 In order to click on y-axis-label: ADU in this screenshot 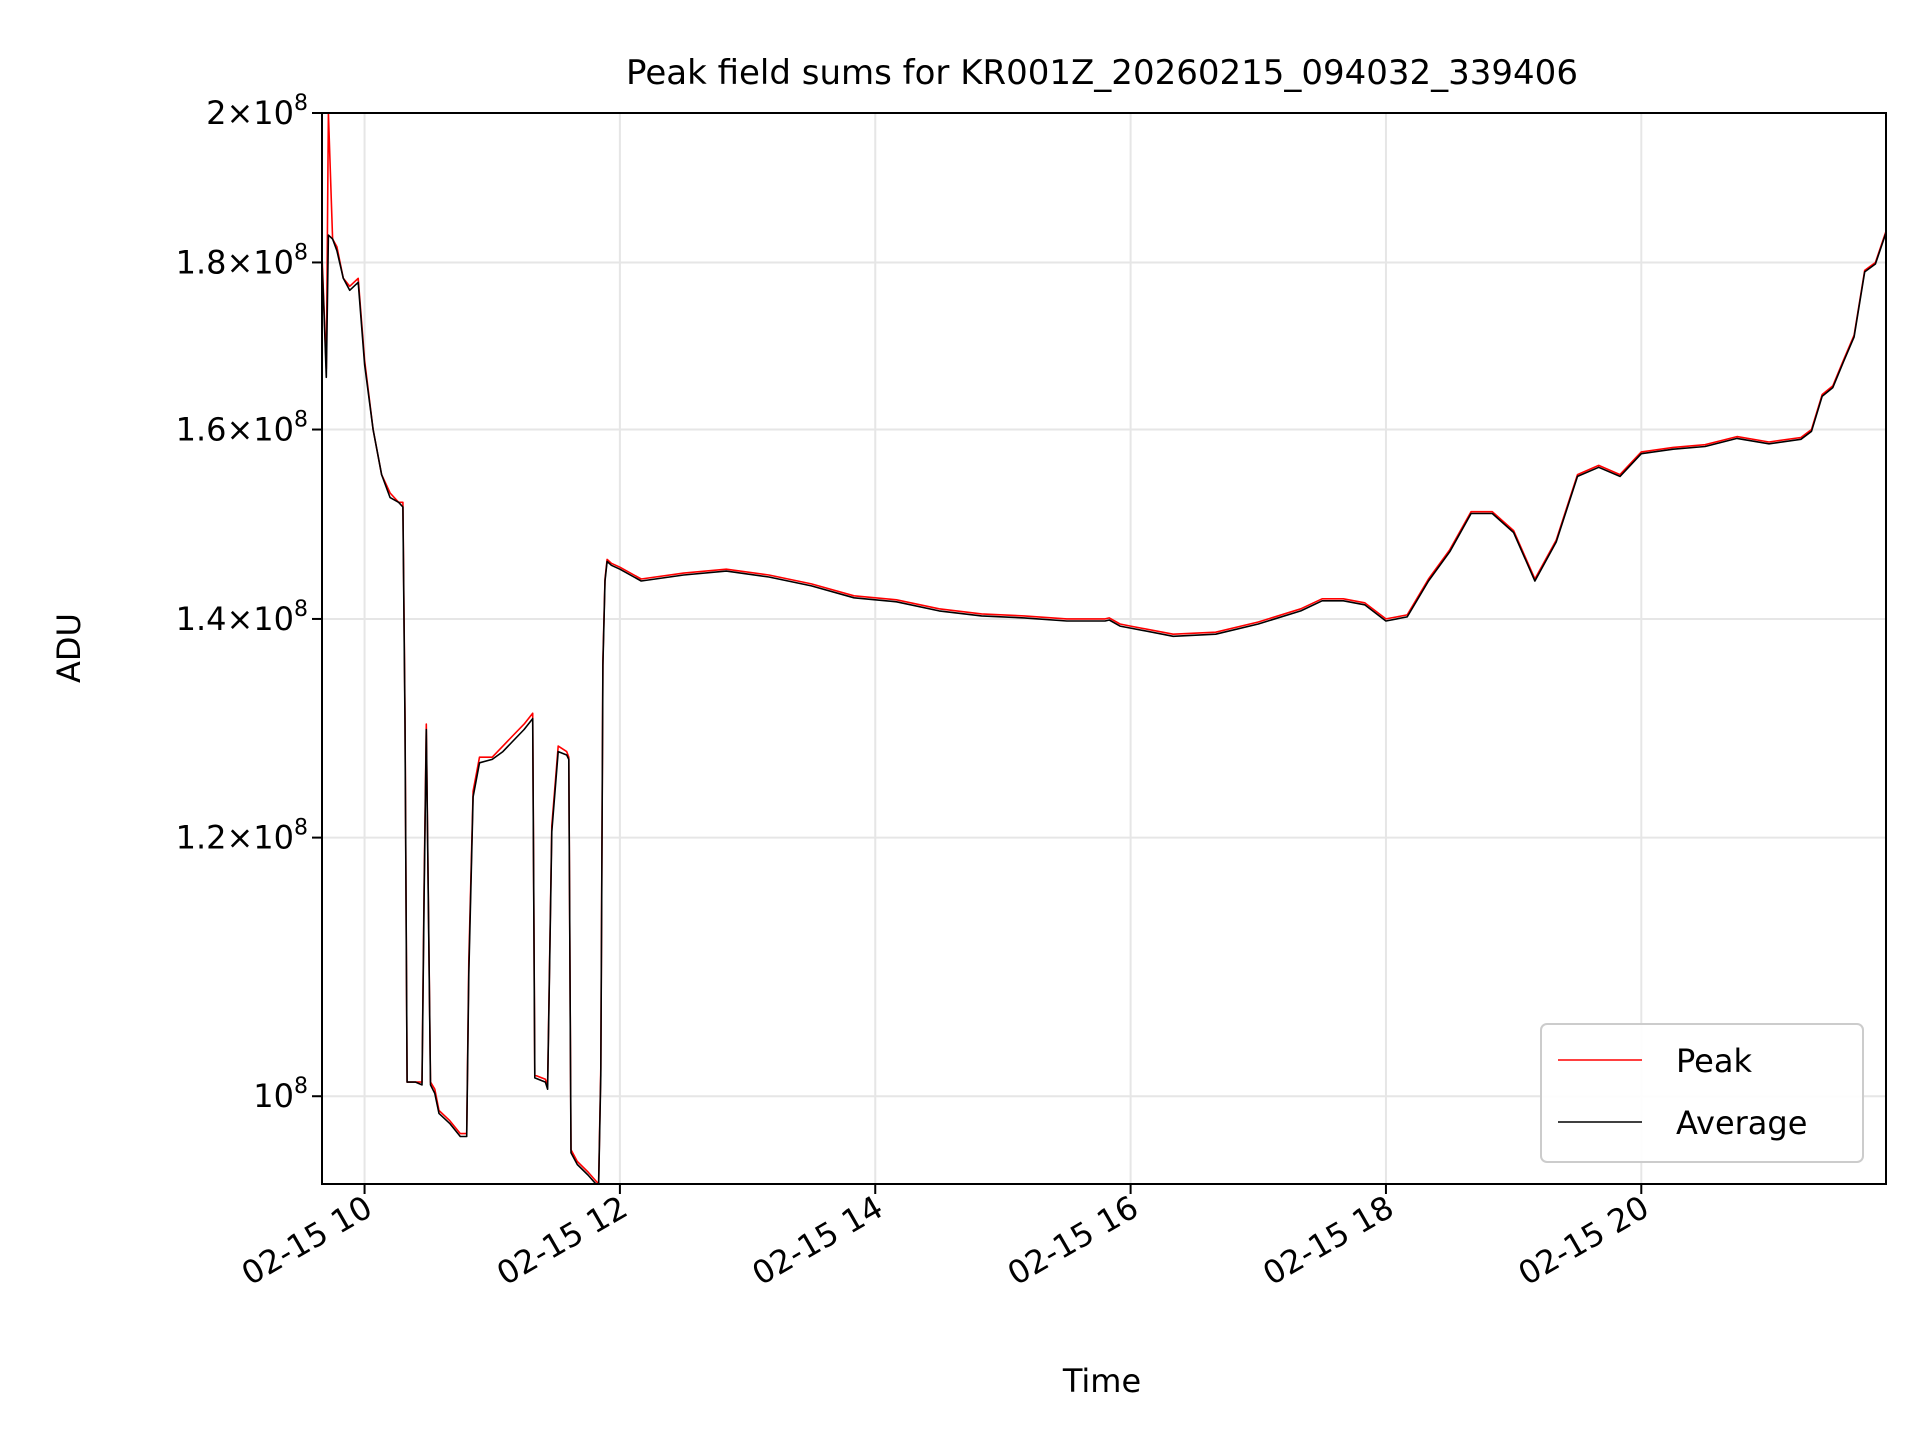, I will do `click(69, 648)`.